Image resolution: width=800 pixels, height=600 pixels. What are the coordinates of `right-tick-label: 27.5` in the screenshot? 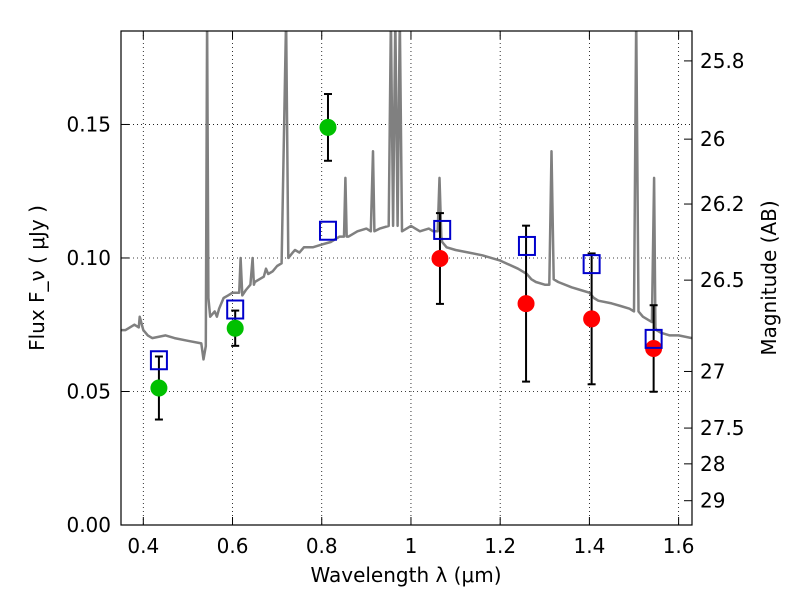 It's located at (722, 428).